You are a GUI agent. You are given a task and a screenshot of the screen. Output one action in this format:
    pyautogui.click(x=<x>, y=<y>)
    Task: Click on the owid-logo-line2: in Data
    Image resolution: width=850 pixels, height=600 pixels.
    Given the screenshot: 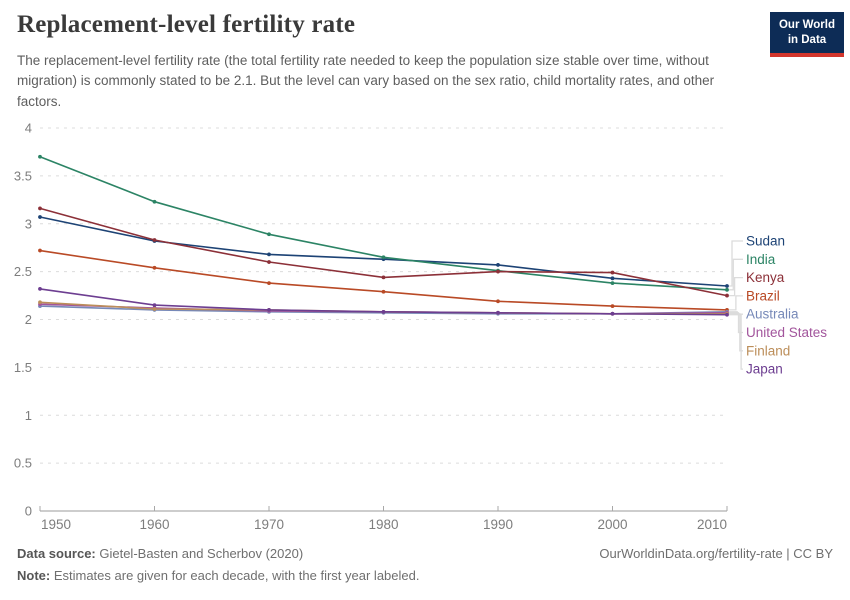 What is the action you would take?
    pyautogui.click(x=807, y=39)
    